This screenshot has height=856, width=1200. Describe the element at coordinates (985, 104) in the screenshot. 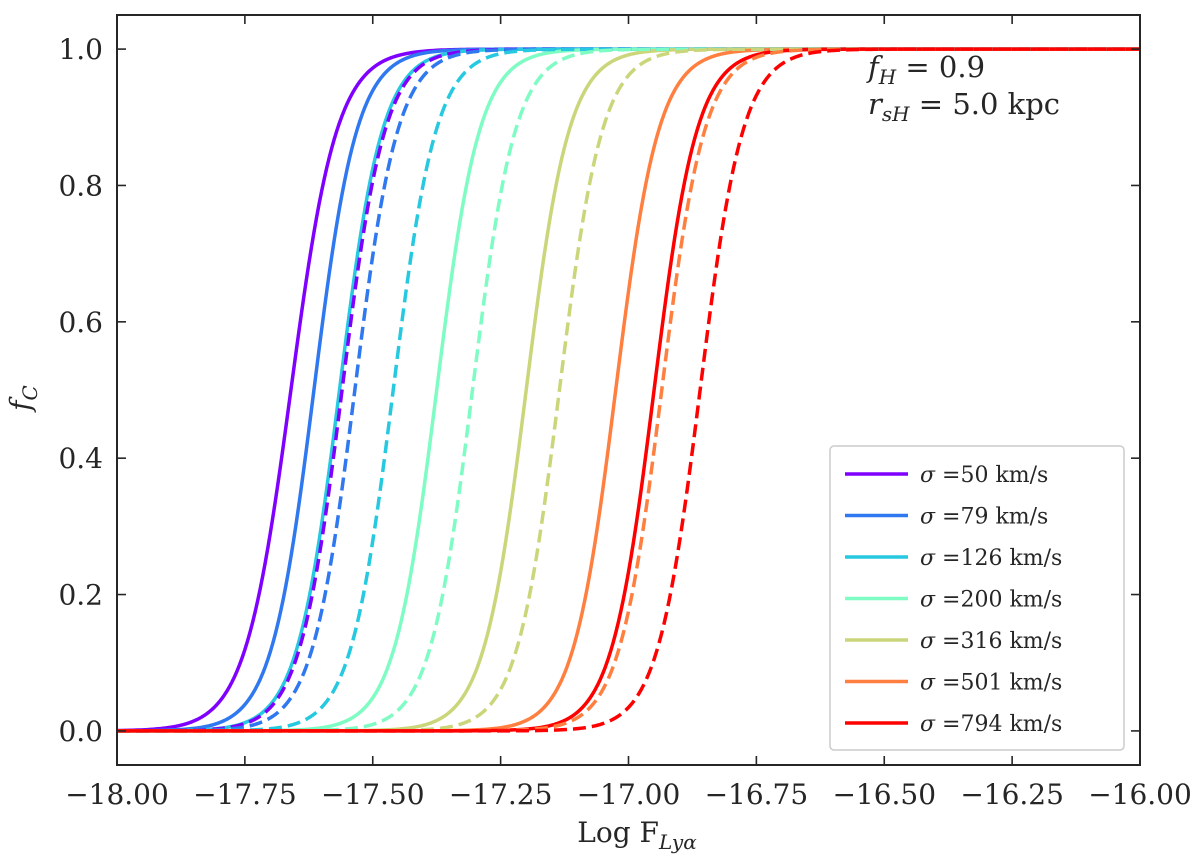

I see `annotation-rsh-value: = 5.0 kpc` at that location.